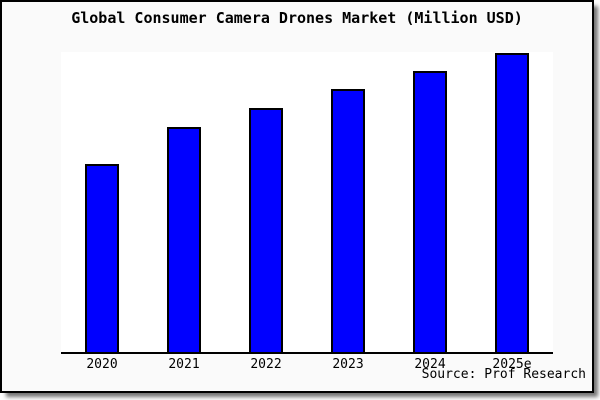 This screenshot has height=400, width=600. Describe the element at coordinates (430, 364) in the screenshot. I see `x-tick-label-2024: 2024` at that location.